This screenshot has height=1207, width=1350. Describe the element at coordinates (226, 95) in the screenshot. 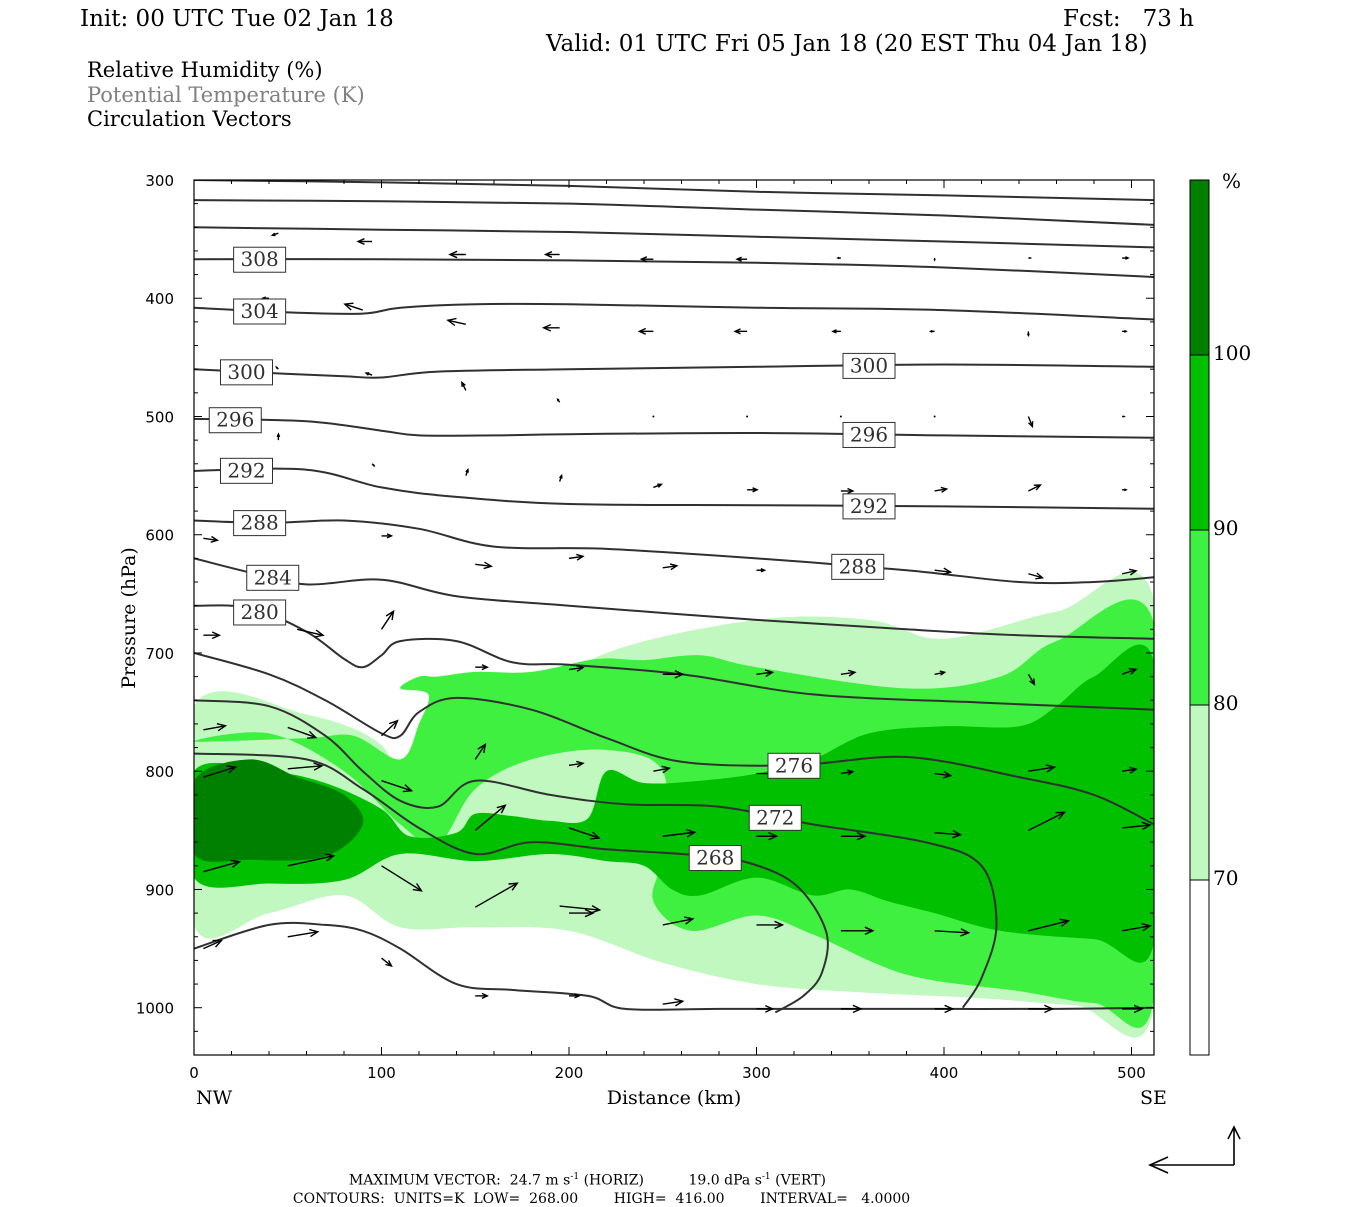

I see `legend-potential-temperature: Potential Temperature (K)` at that location.